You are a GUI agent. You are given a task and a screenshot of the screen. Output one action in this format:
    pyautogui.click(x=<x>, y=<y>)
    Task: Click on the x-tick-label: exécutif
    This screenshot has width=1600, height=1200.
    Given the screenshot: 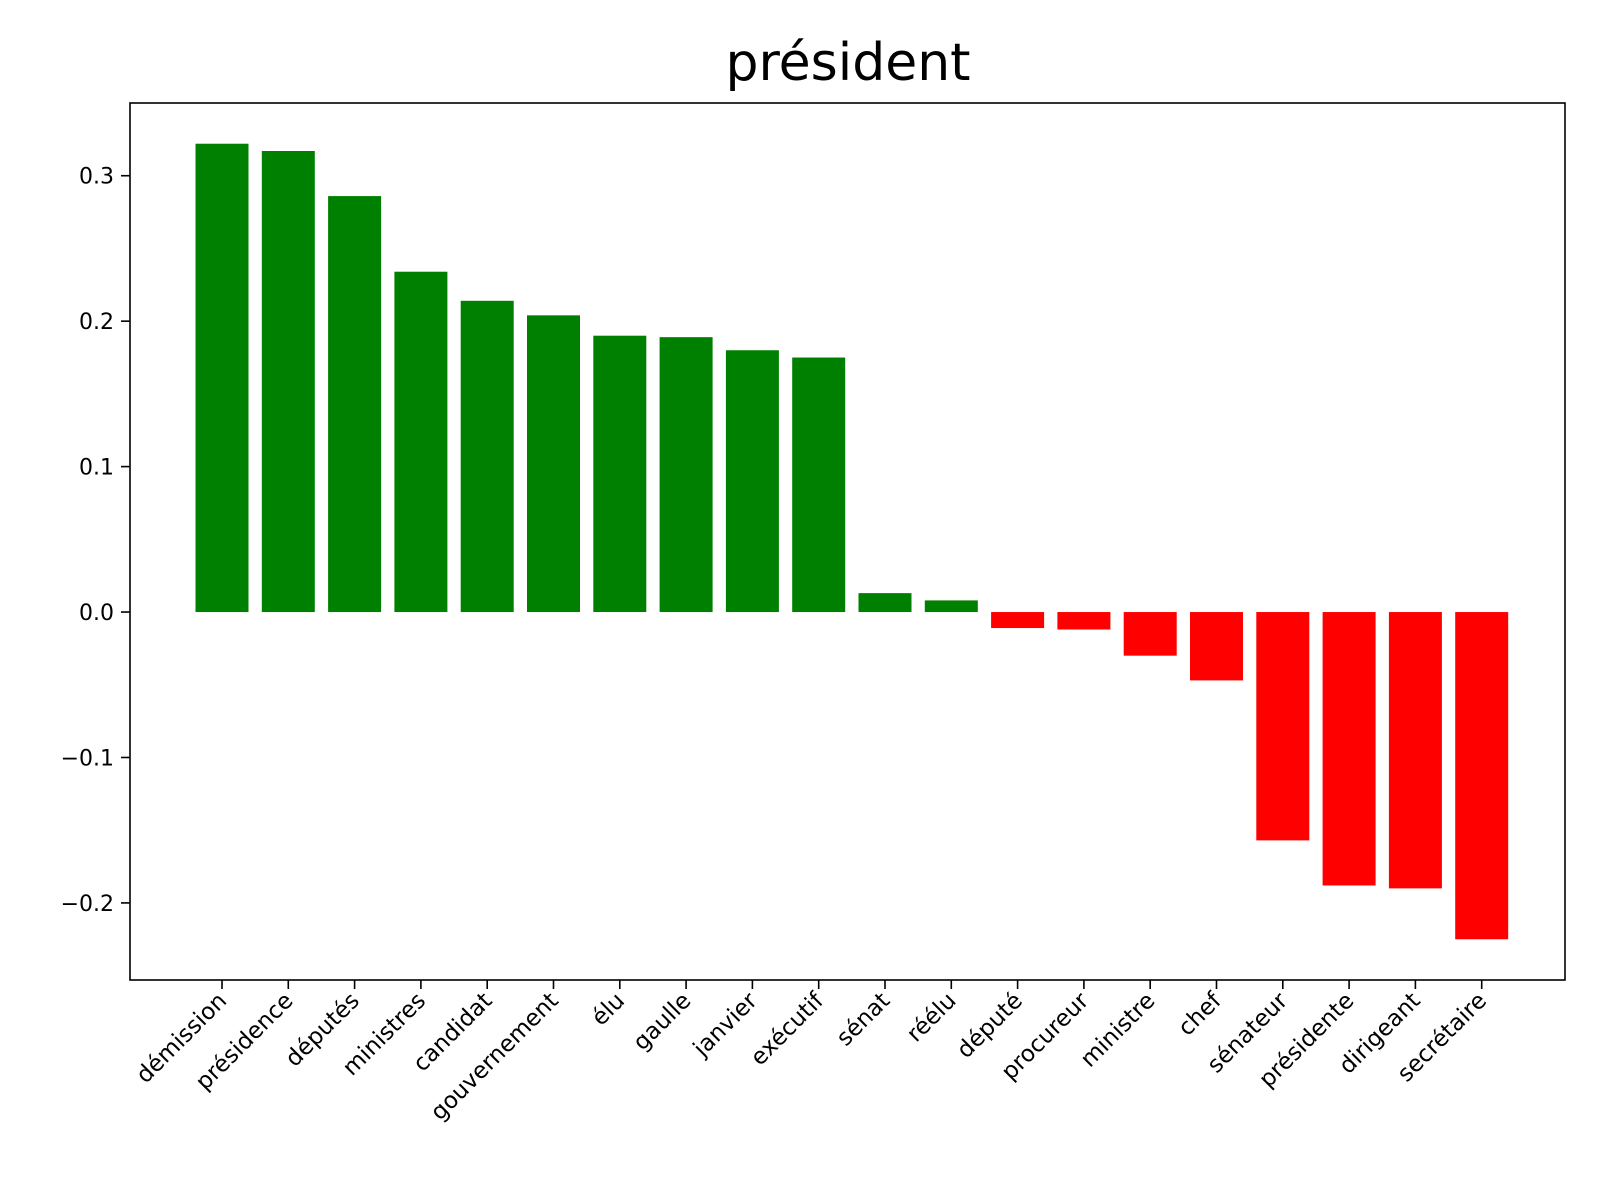 What is the action you would take?
    pyautogui.click(x=788, y=1029)
    